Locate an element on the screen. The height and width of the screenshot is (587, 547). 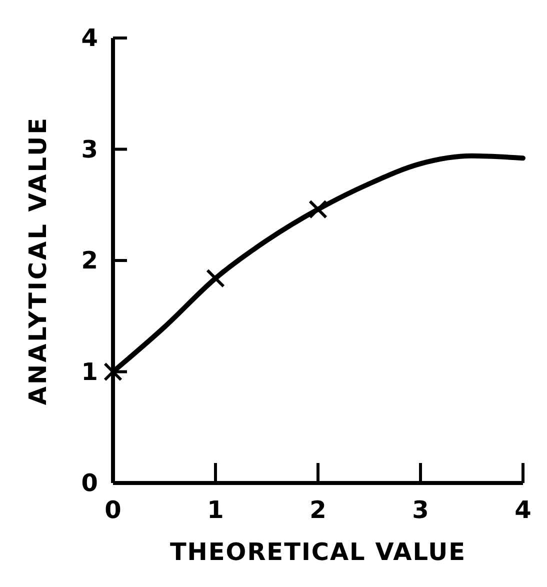
y-tick-label: 1 is located at coordinates (89, 372).